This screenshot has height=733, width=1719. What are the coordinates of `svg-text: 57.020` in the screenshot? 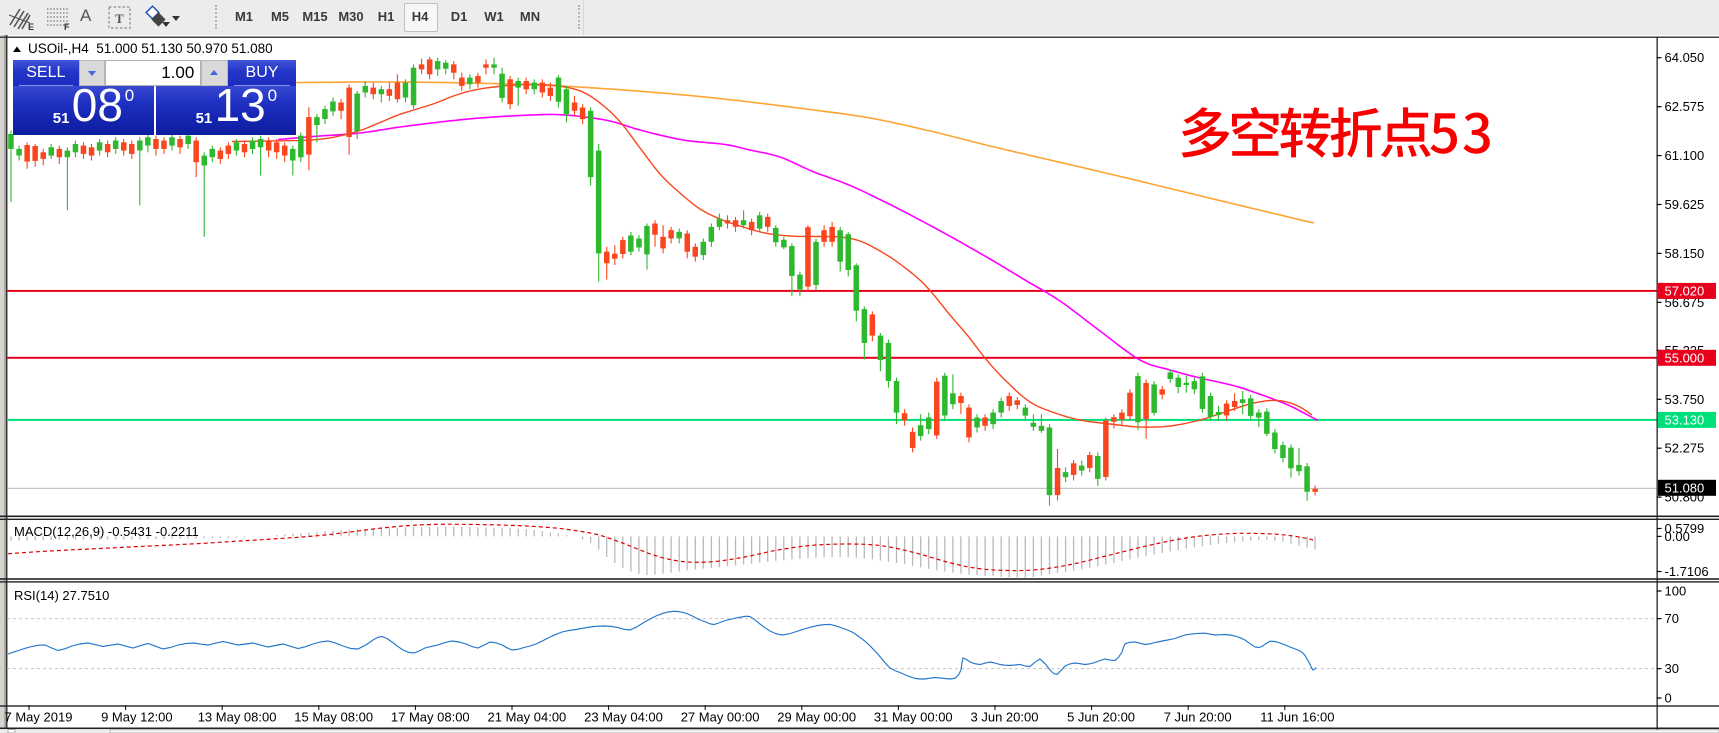 It's located at (1685, 290).